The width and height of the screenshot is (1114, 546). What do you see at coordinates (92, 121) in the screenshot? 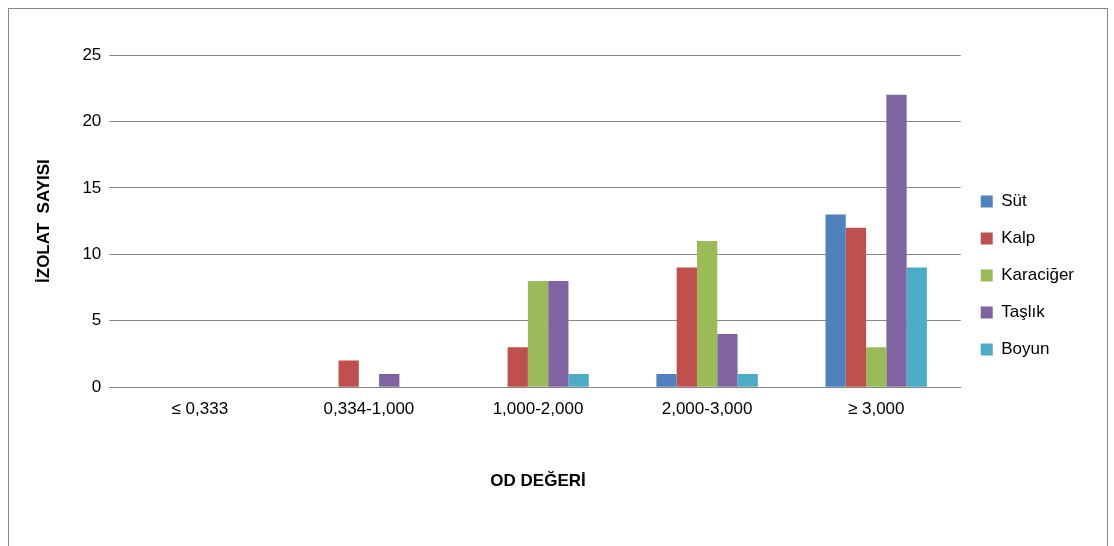
I see `y-tick-label: 20` at bounding box center [92, 121].